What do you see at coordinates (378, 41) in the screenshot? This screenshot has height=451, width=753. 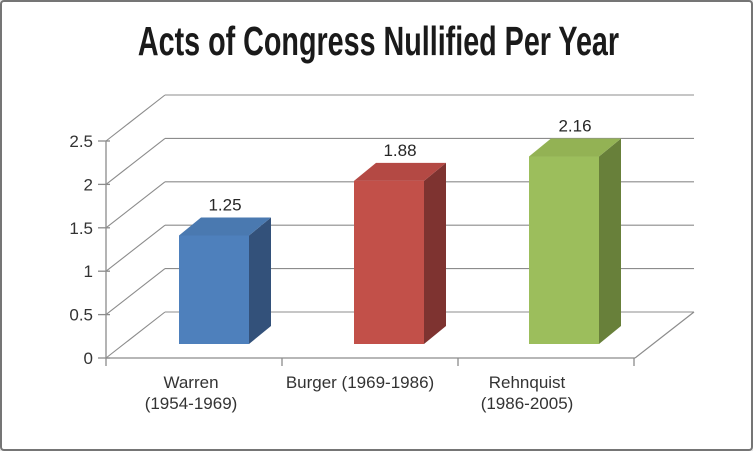 I see `chart-title: Acts of Congress Nullified Per Year` at bounding box center [378, 41].